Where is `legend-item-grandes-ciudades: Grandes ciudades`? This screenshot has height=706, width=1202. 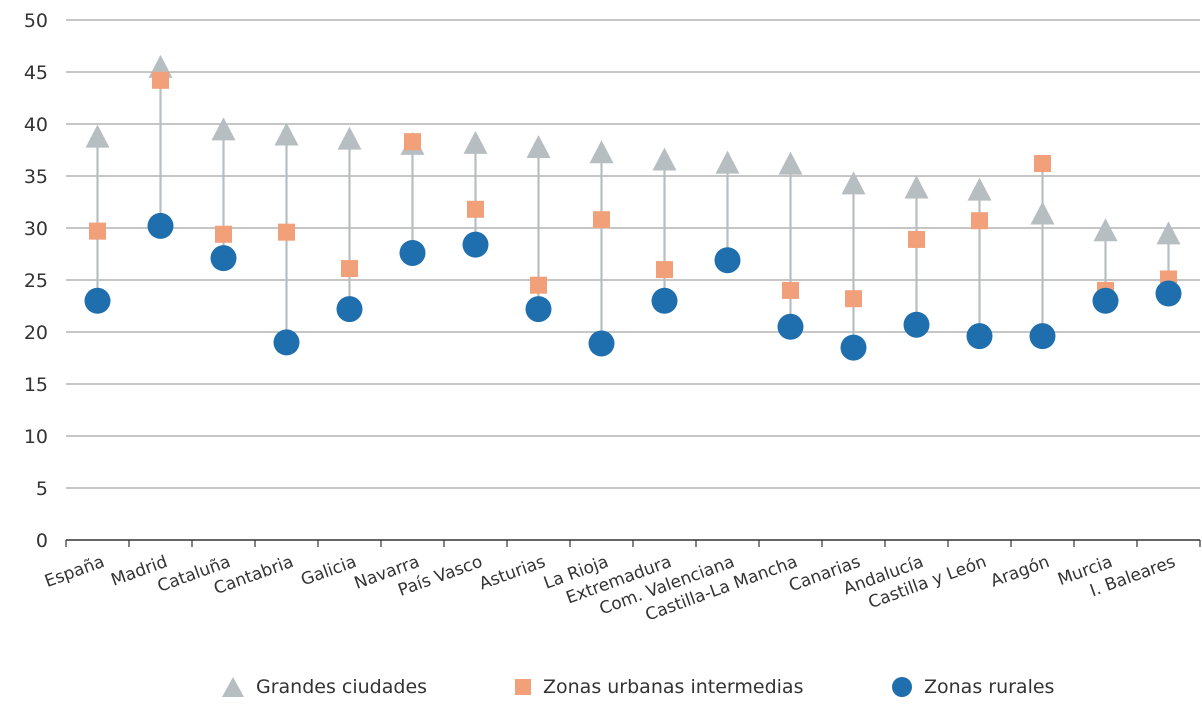
legend-item-grandes-ciudades: Grandes ciudades is located at coordinates (324, 687).